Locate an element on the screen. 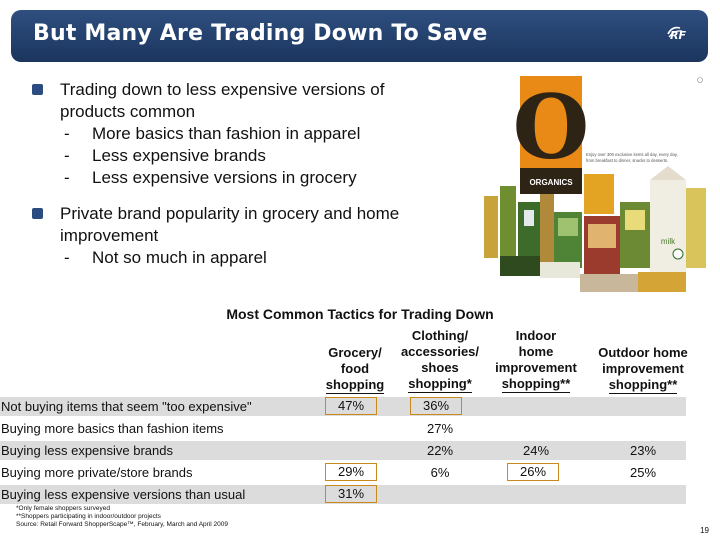 The width and height of the screenshot is (720, 540). row-value-clothing: 22% is located at coordinates (440, 450).